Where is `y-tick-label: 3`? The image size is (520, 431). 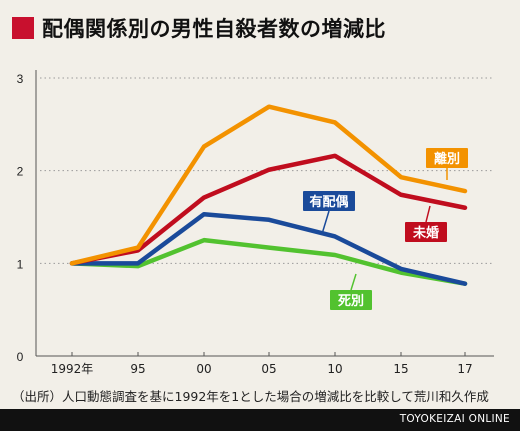
y-tick-label: 3 is located at coordinates (20, 79).